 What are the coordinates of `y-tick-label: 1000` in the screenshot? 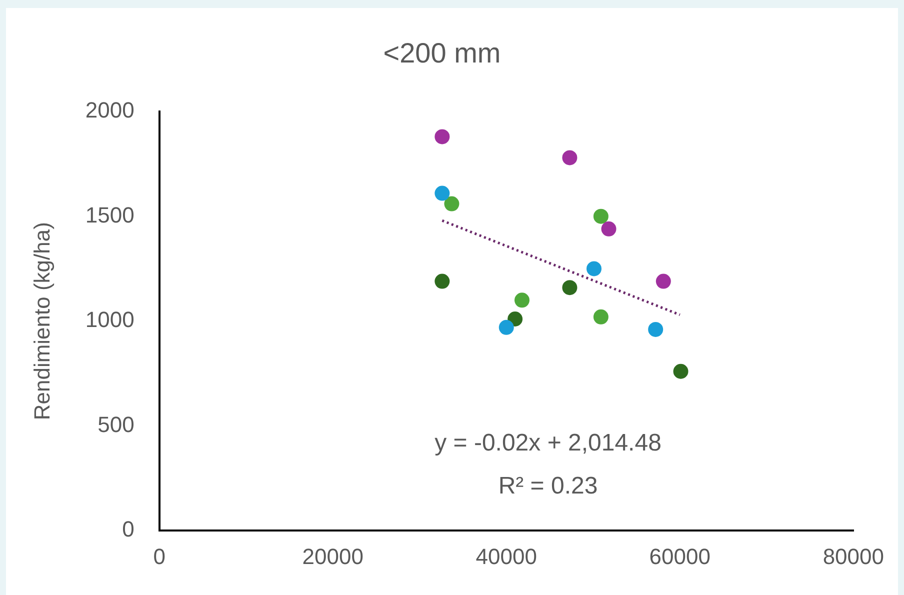 It's located at (109, 319).